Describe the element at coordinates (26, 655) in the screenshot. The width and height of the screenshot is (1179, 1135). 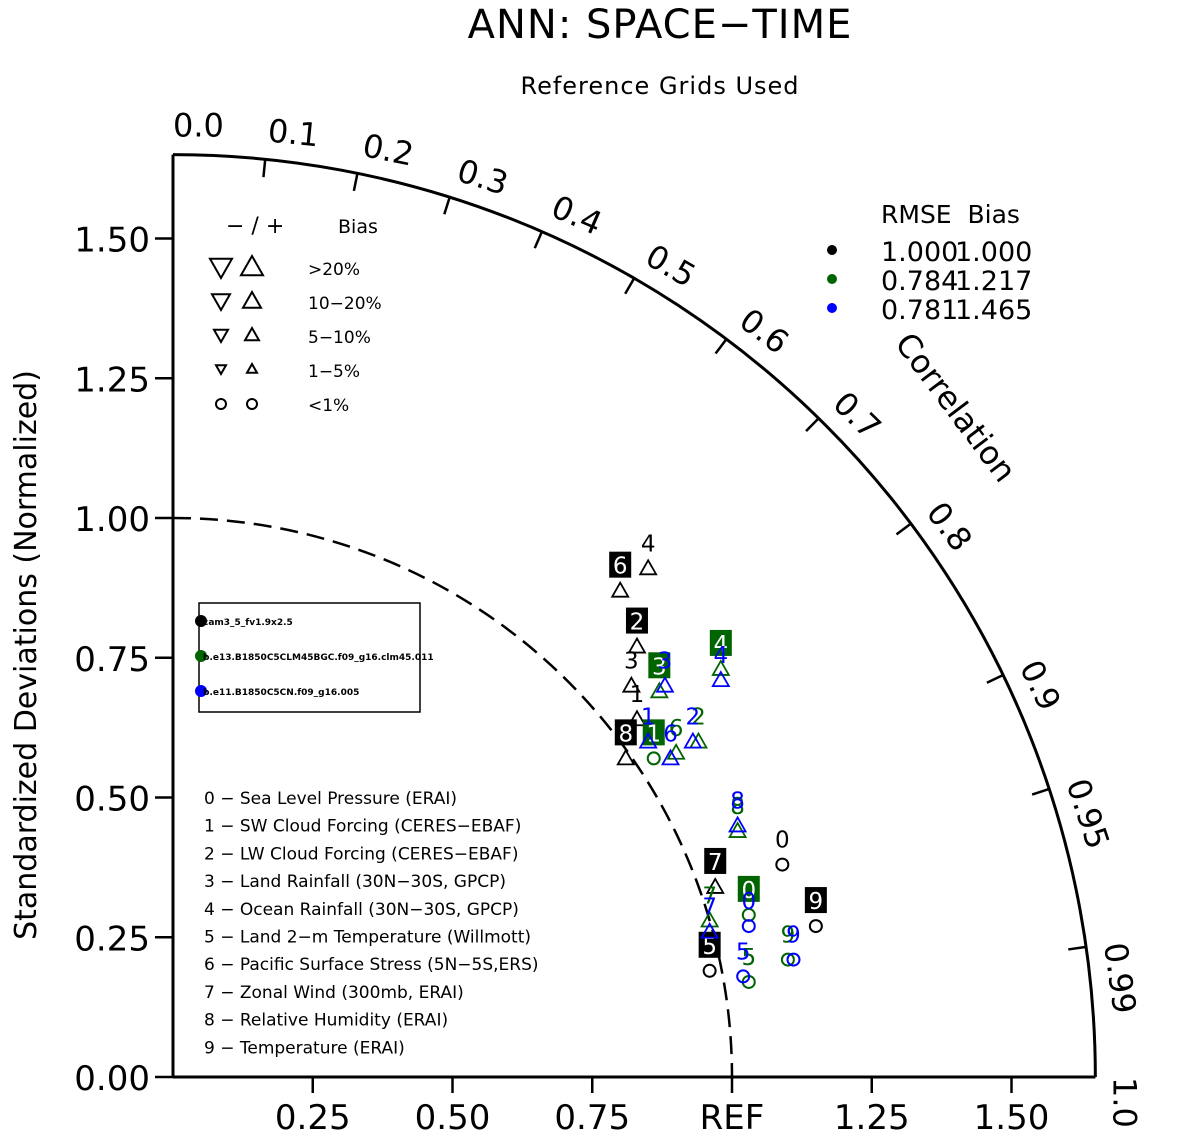
I see `y-axis-label: Standardized Deviations (Normalized)` at that location.